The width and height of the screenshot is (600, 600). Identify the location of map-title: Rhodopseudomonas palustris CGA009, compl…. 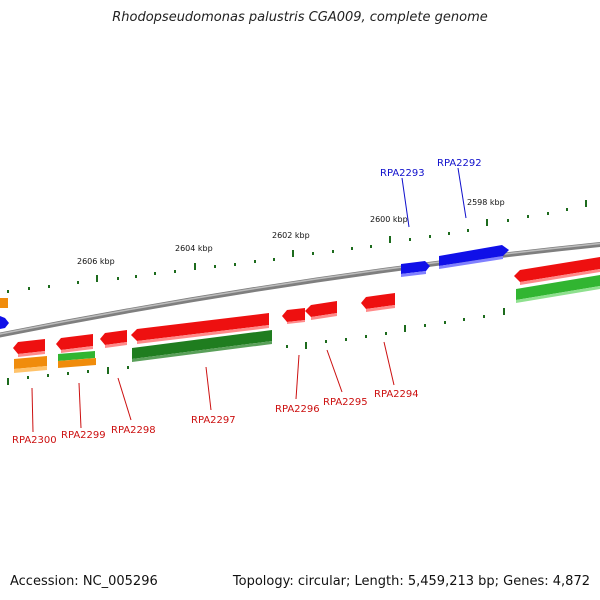
(300, 17).